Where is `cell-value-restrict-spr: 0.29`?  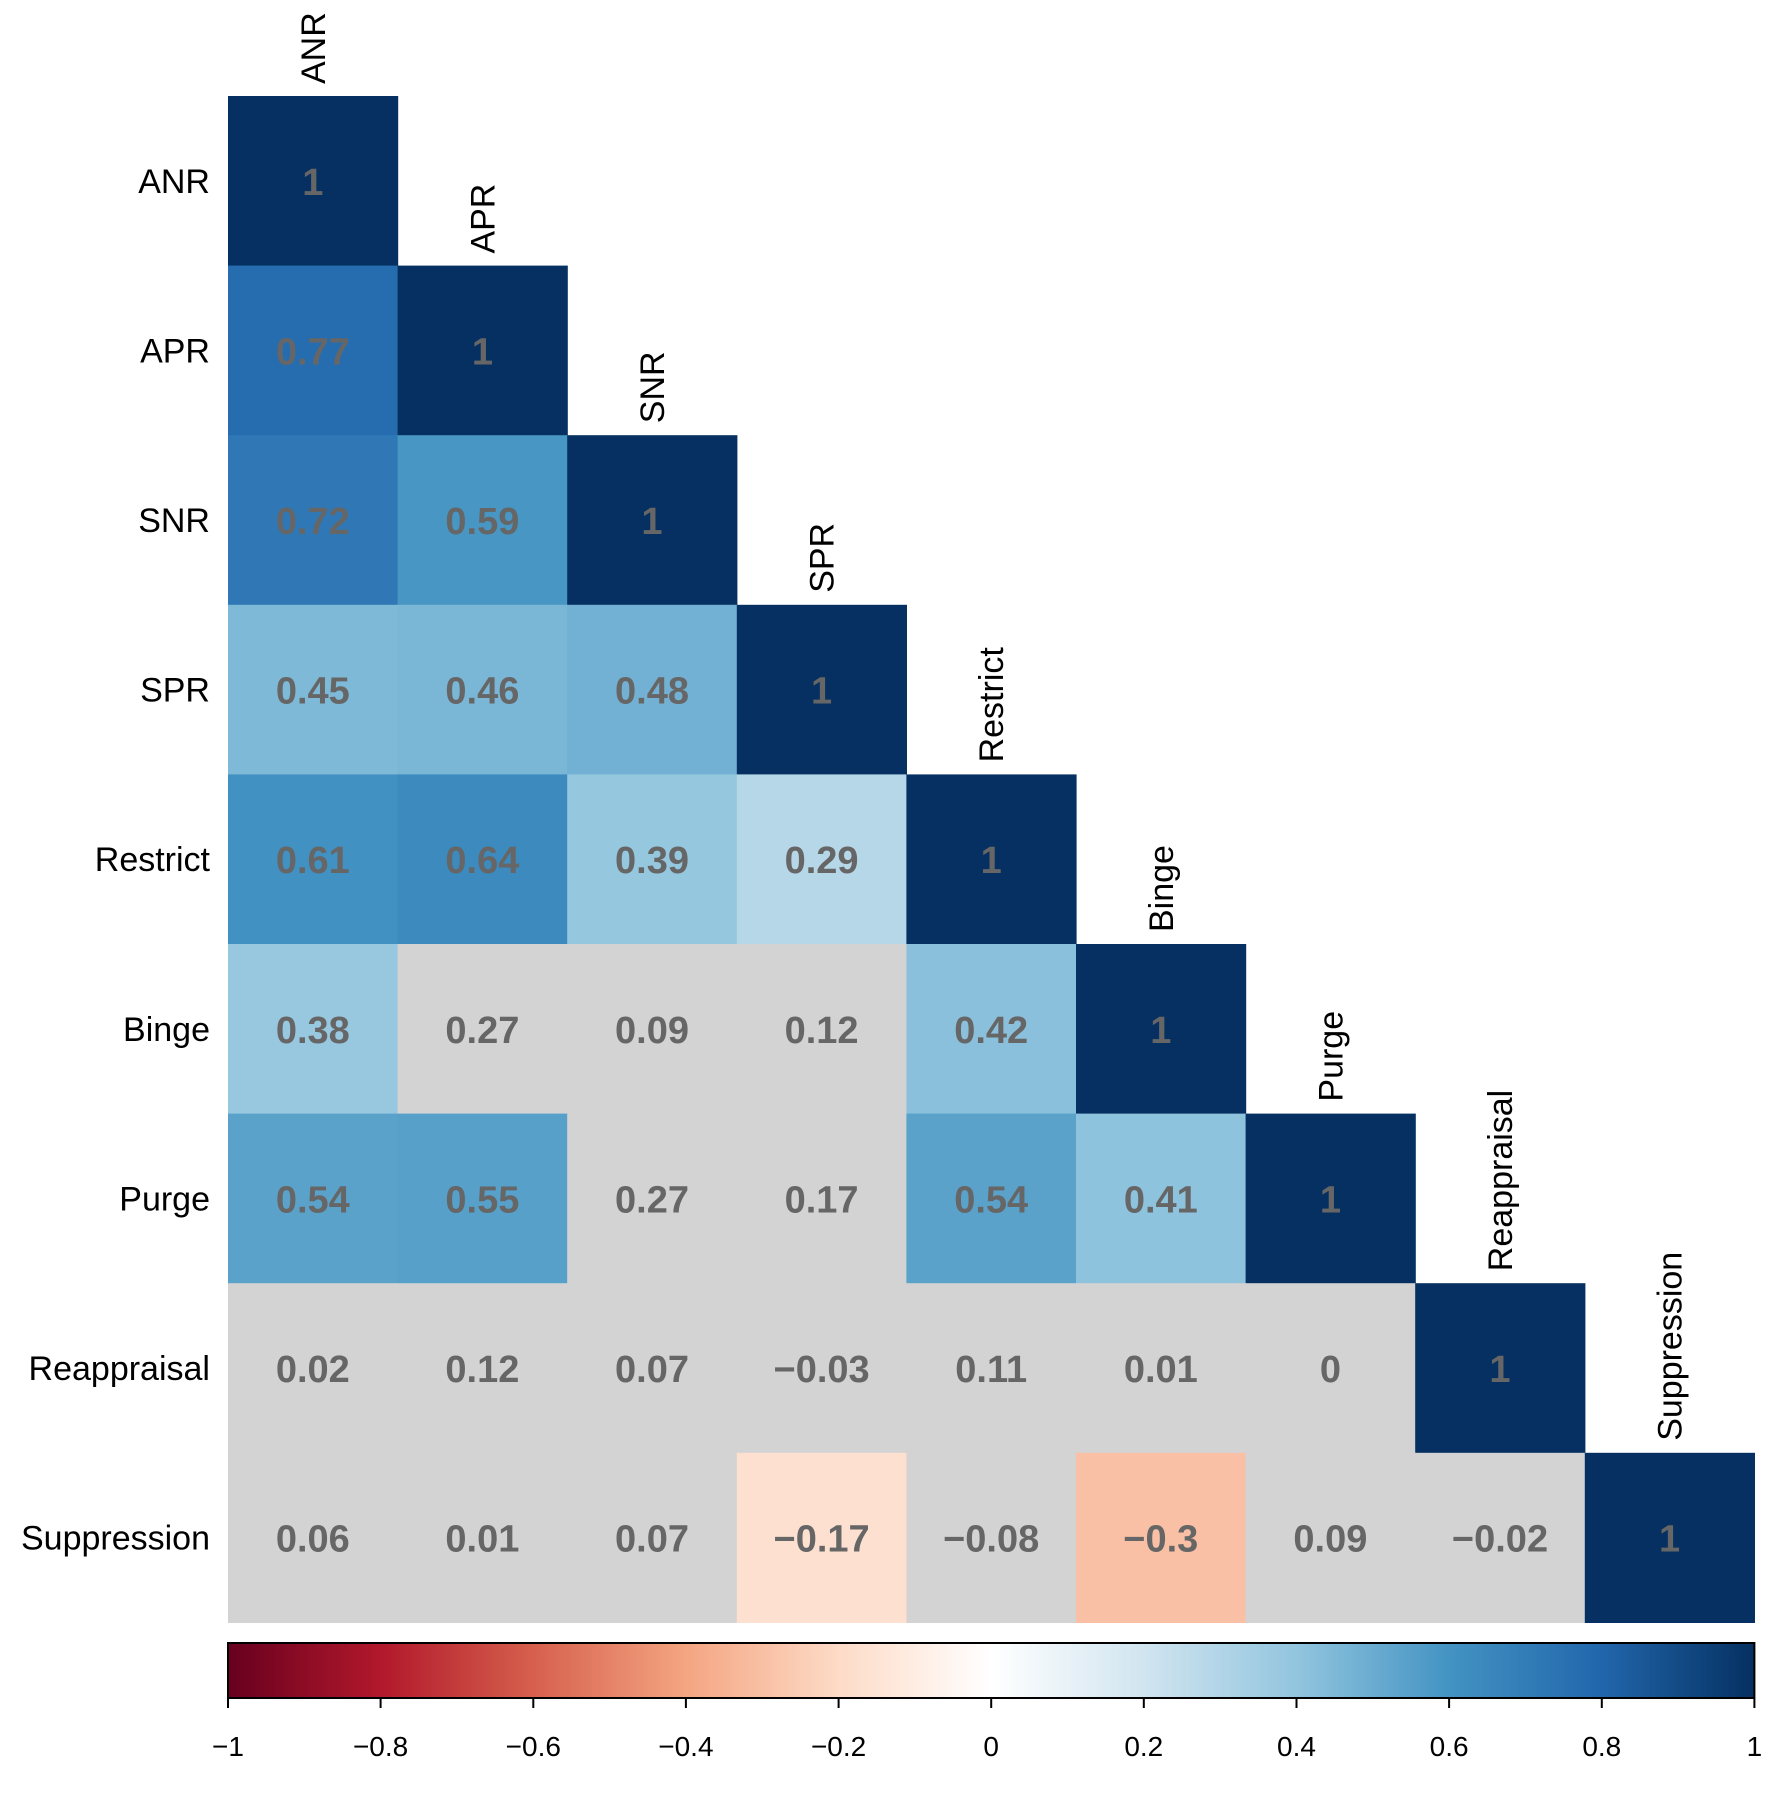
cell-value-restrict-spr: 0.29 is located at coordinates (822, 861).